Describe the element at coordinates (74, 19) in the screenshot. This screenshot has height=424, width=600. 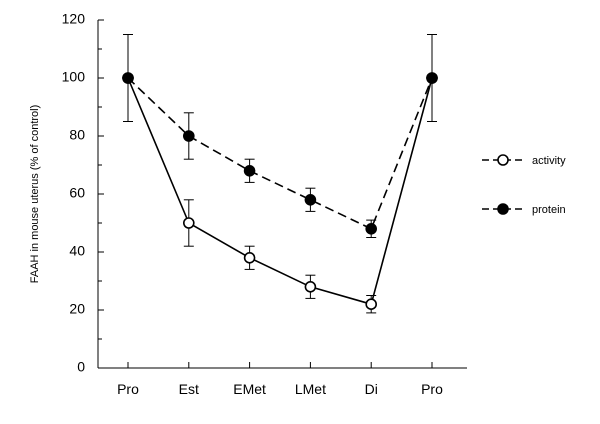
I see `y-tick-label: 120` at that location.